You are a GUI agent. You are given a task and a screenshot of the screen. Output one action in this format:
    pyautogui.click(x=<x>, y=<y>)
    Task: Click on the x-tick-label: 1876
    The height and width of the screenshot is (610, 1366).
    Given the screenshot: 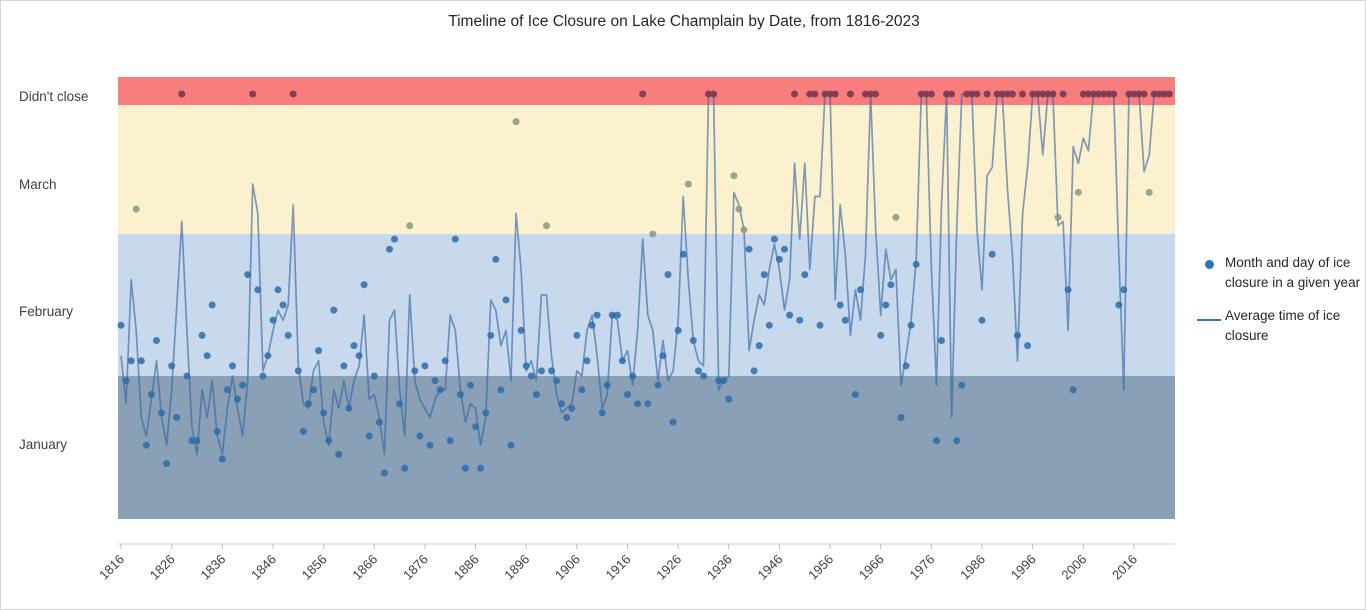 What is the action you would take?
    pyautogui.click(x=415, y=567)
    